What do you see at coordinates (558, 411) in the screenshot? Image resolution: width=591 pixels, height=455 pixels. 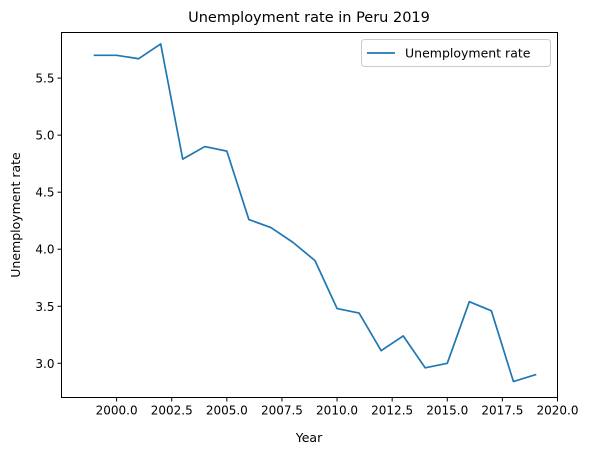 I see `x-tick-label: 2020.0` at bounding box center [558, 411].